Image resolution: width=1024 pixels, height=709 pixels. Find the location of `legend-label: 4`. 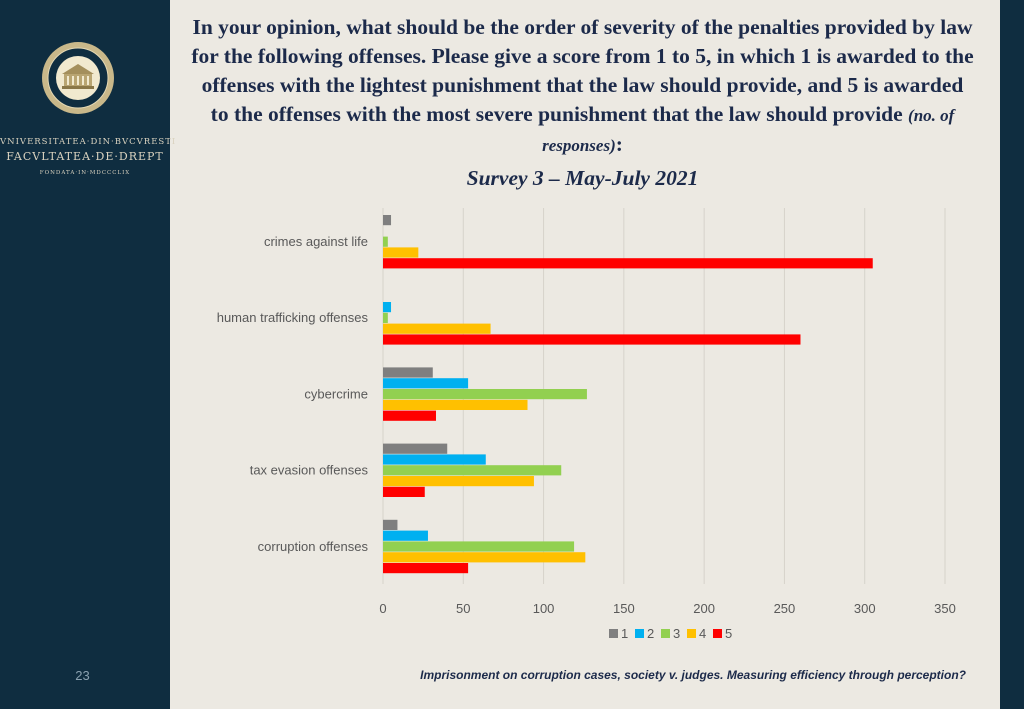

legend-label: 4 is located at coordinates (702, 633).